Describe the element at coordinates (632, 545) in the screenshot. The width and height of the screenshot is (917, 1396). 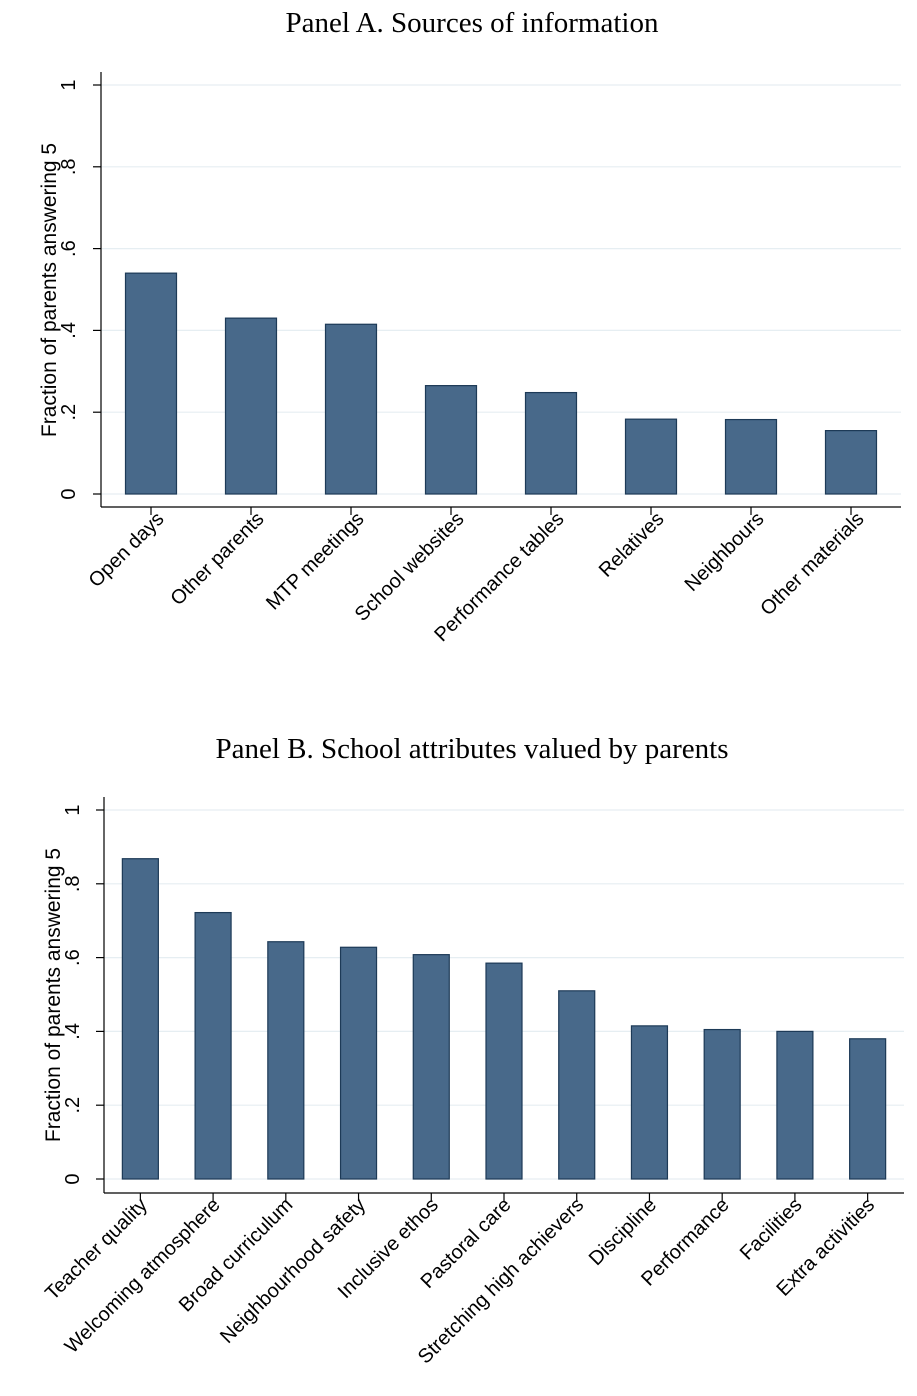
I see `panel-a-category-label: Relatives` at that location.